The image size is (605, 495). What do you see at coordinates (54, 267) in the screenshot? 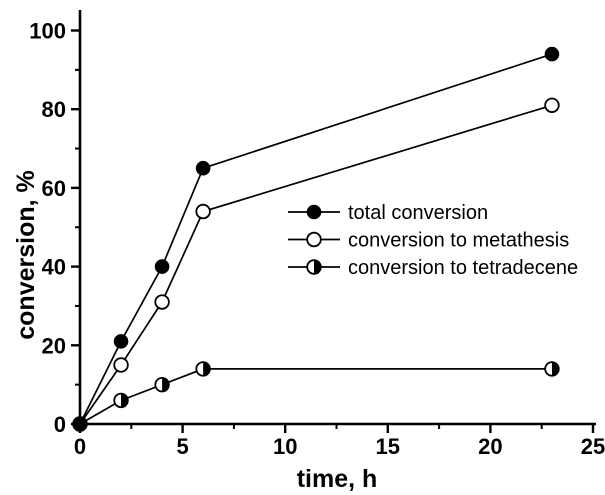
I see `y-tick-label: 40` at bounding box center [54, 267].